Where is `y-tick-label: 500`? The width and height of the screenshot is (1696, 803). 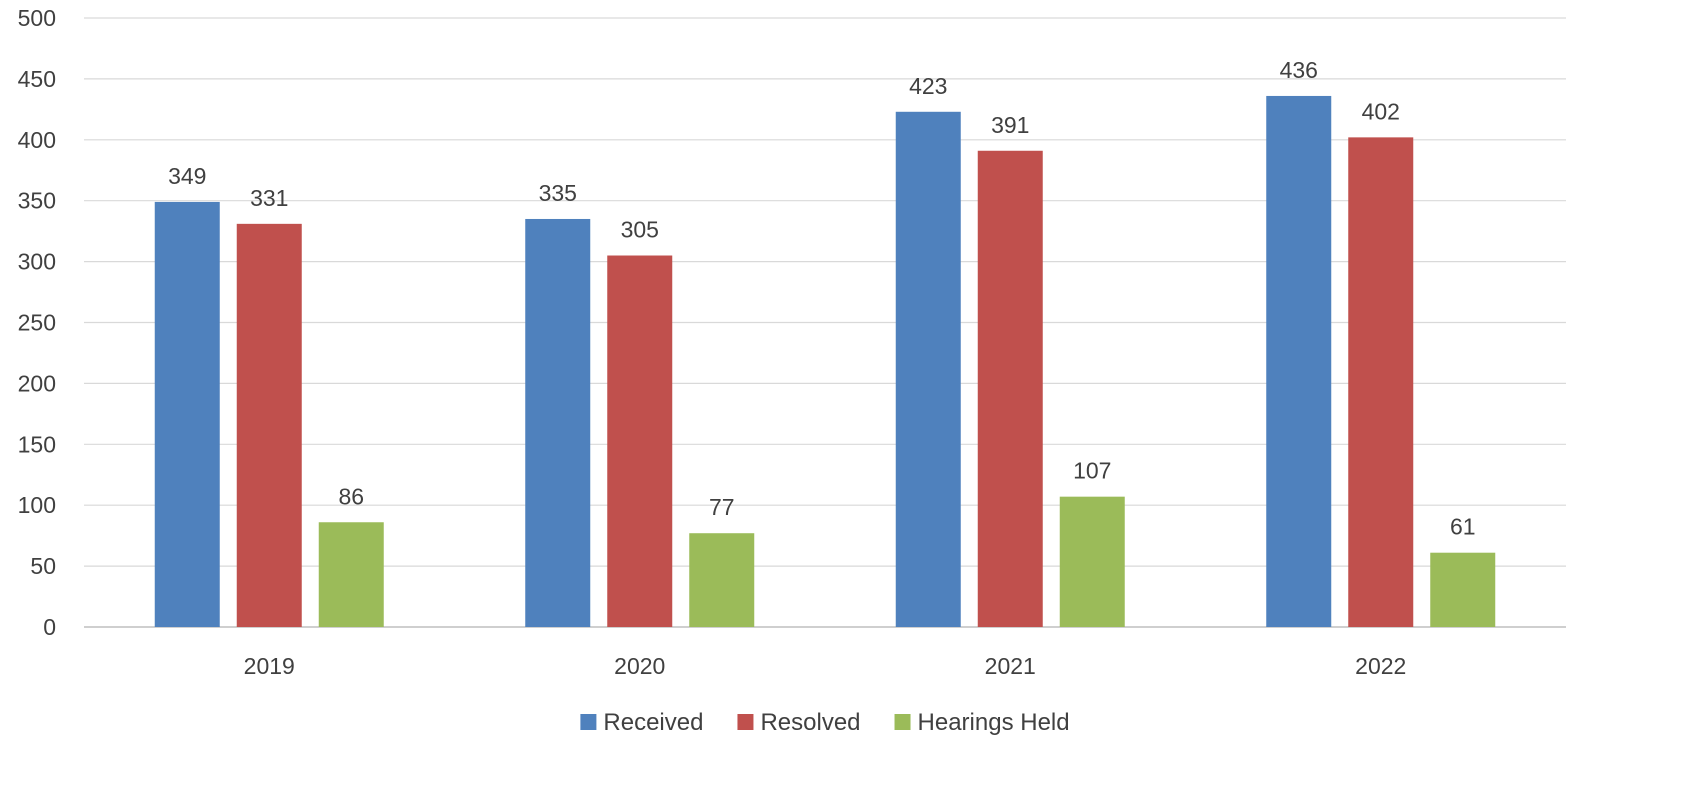 y-tick-label: 500 is located at coordinates (37, 18).